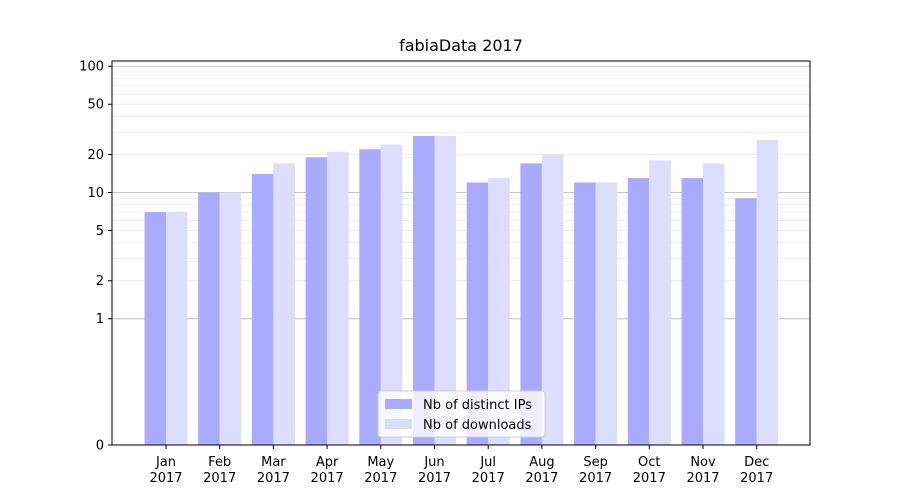  I want to click on chart-title: fabiaData 2017, so click(461, 45).